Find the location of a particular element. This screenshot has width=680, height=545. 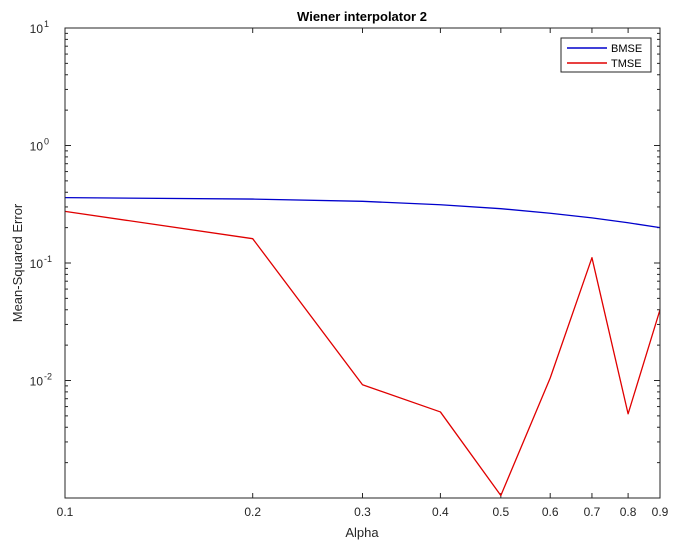

legend-label-bmse: BMSE is located at coordinates (626, 49).